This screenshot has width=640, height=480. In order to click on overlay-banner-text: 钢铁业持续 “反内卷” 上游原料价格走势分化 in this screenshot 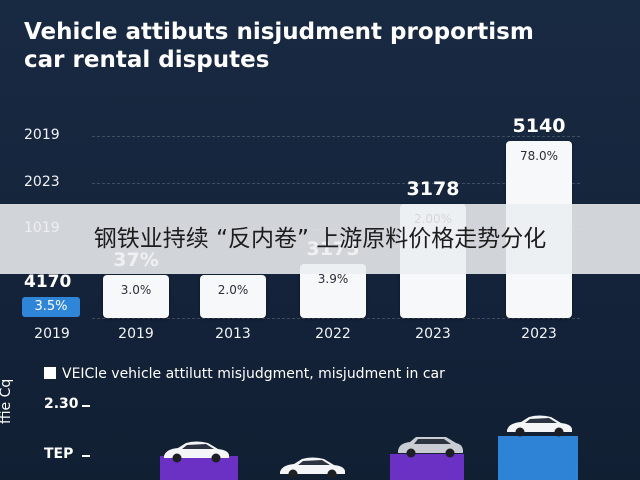, I will do `click(320, 239)`.